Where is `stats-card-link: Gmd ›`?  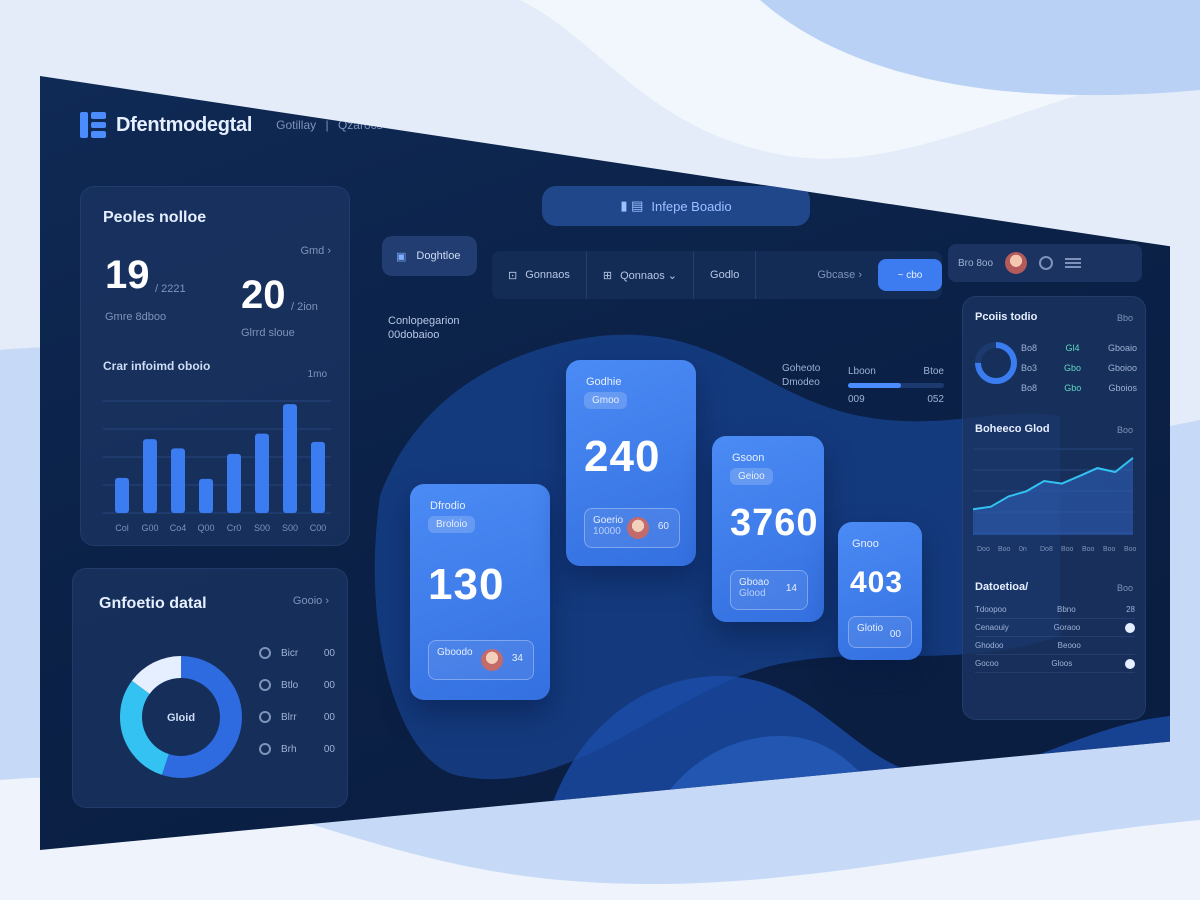 stats-card-link: Gmd › is located at coordinates (315, 251).